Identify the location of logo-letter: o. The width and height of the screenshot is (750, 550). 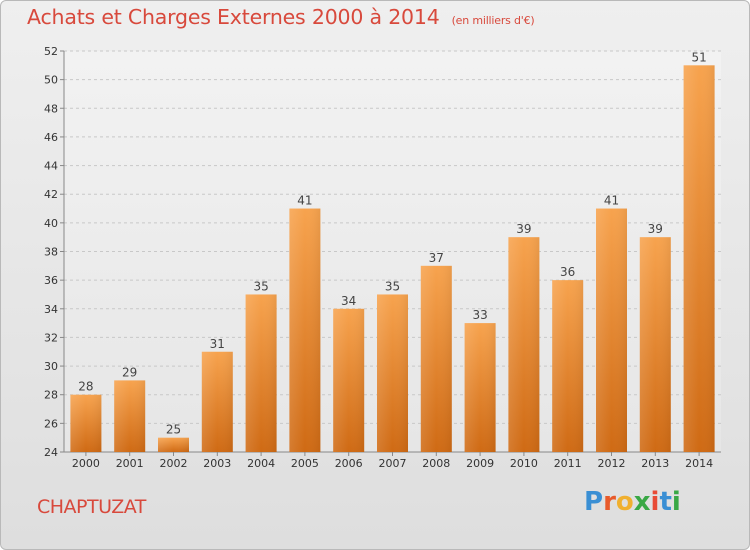
(624, 502).